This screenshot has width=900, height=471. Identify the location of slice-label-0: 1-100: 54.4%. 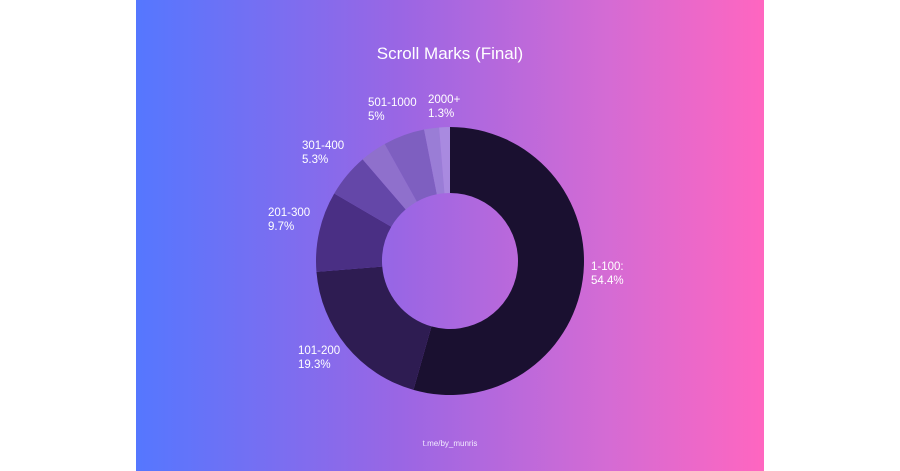
(607, 274).